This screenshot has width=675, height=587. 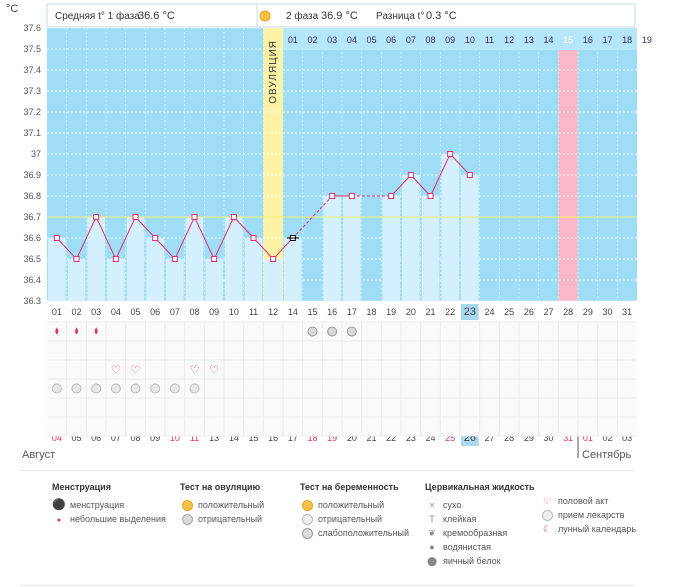 I want to click on legend-item-label: водянистая, so click(x=467, y=547).